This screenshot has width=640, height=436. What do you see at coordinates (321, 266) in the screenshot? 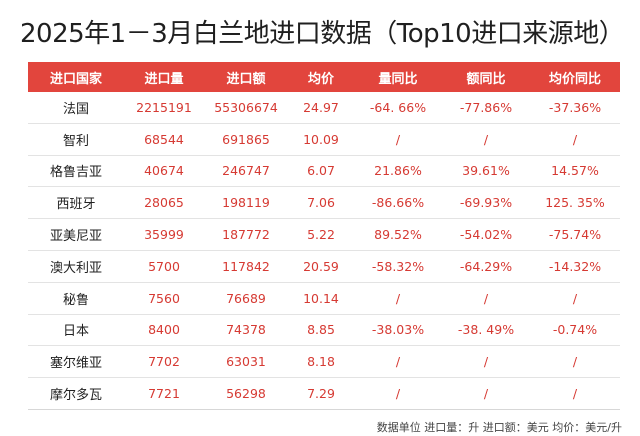
I see `value-cell: 20.59` at bounding box center [321, 266].